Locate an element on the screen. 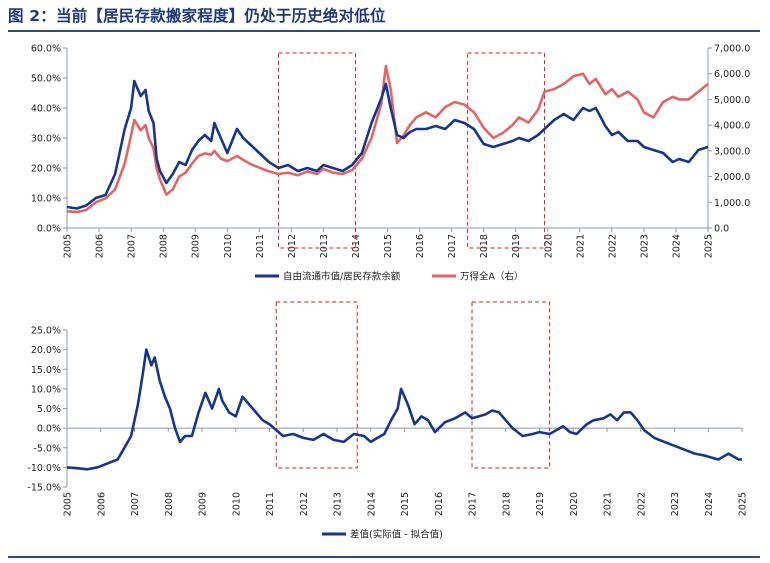 The height and width of the screenshot is (563, 770). right-tick-label: 4,000.0 is located at coordinates (732, 126).